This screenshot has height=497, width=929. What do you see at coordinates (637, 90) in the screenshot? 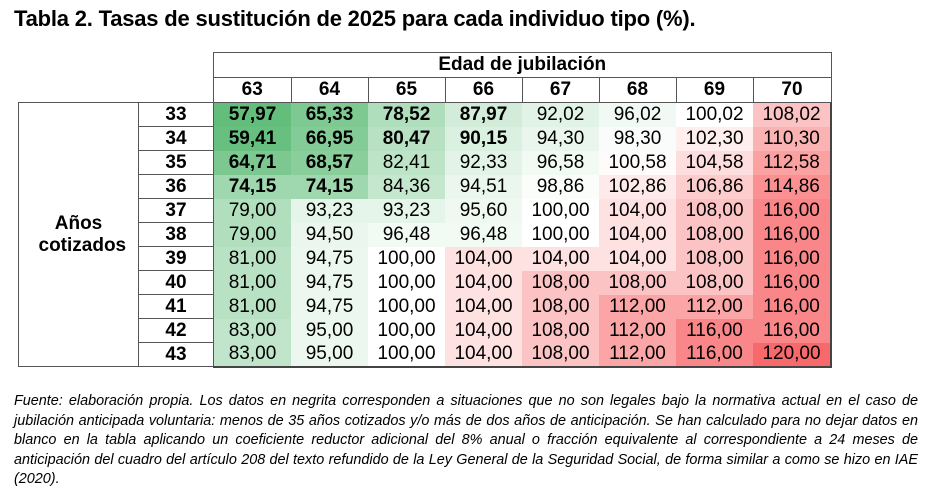
I see `column-header-age: 68` at bounding box center [637, 90].